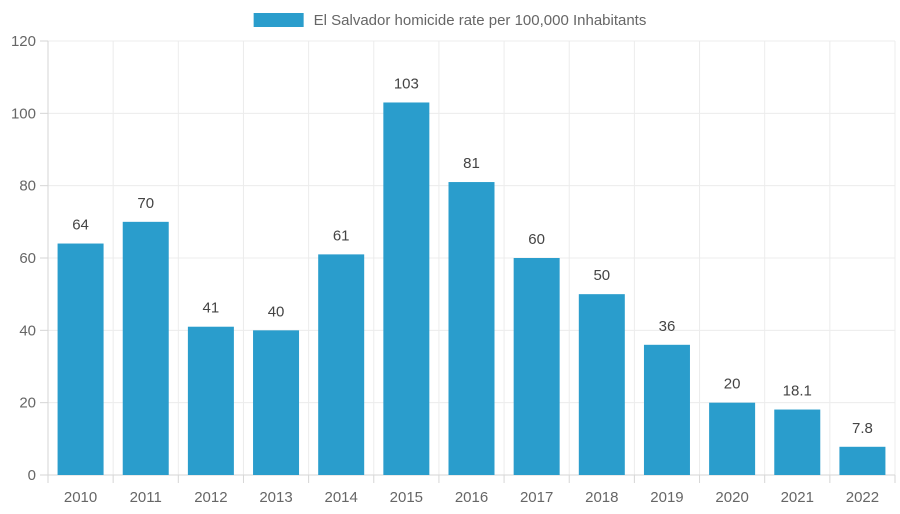 Image resolution: width=900 pixels, height=514 pixels. Describe the element at coordinates (732, 384) in the screenshot. I see `data-label: 20` at that location.